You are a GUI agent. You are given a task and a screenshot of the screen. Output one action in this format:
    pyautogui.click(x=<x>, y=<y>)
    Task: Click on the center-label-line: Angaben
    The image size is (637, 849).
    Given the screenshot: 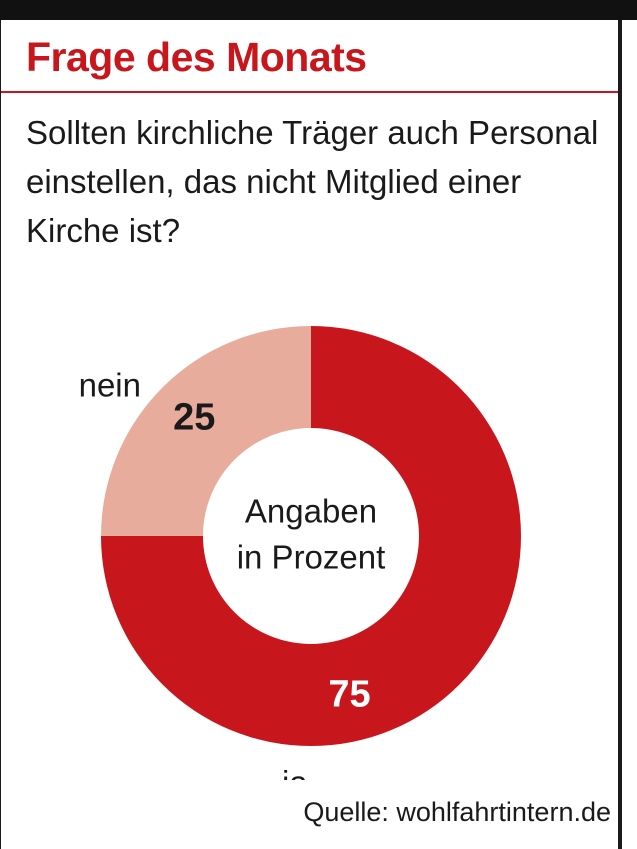 What is the action you would take?
    pyautogui.click(x=311, y=511)
    